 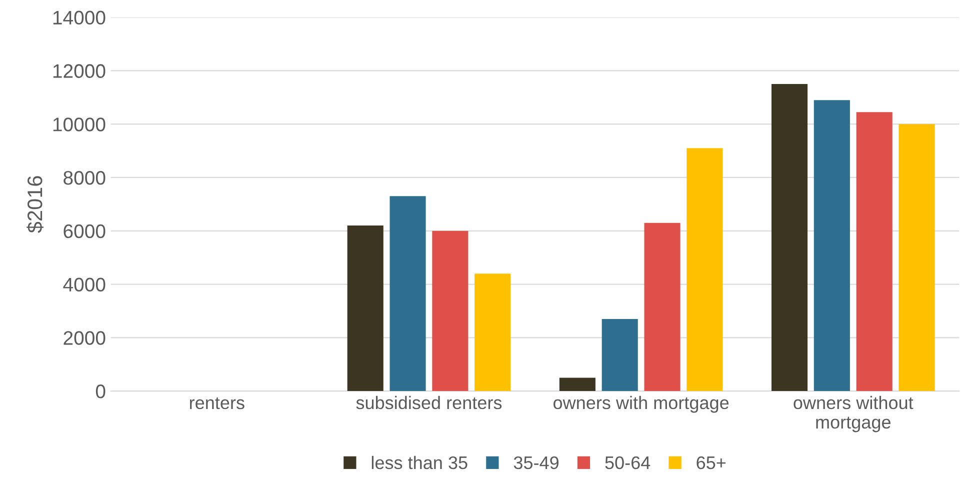 I want to click on x-tick-label: owners with mortgage, so click(x=641, y=404).